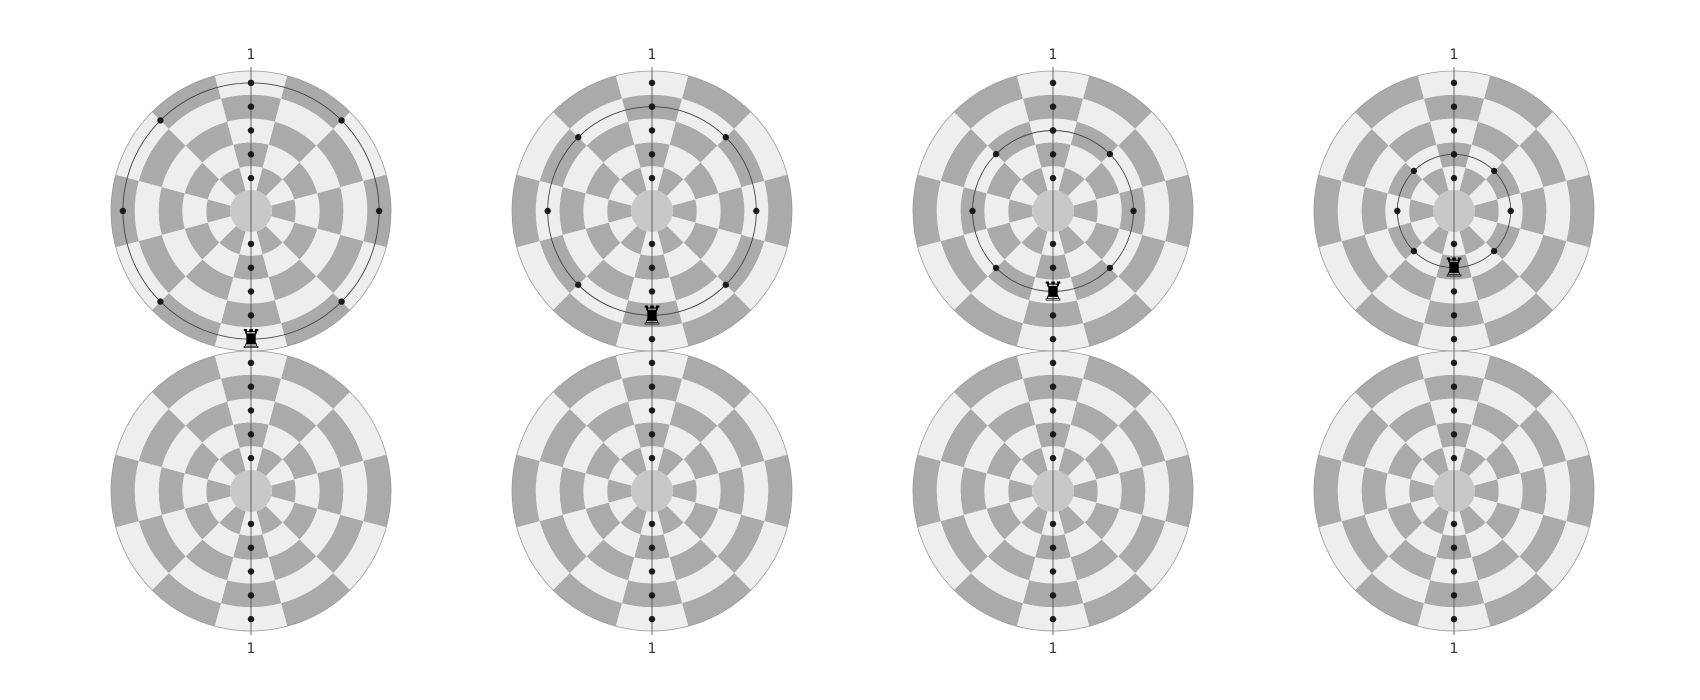  Describe the element at coordinates (1053, 211) in the screenshot. I see `circular-board` at that location.